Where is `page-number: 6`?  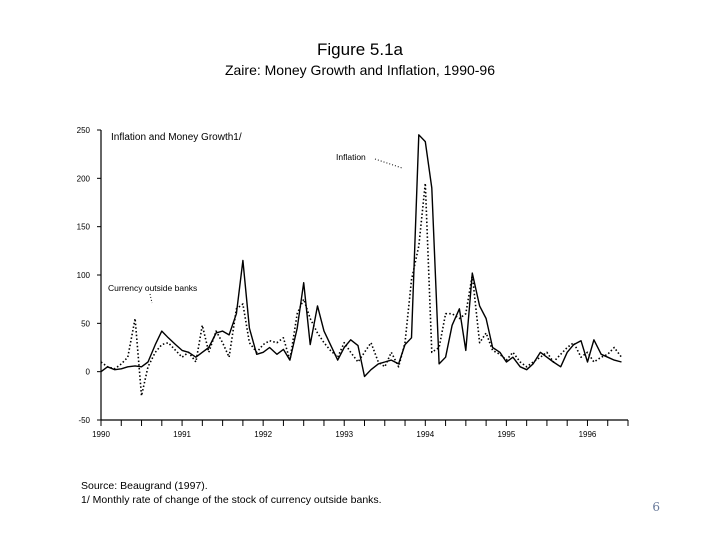
page-number: 6 is located at coordinates (656, 507).